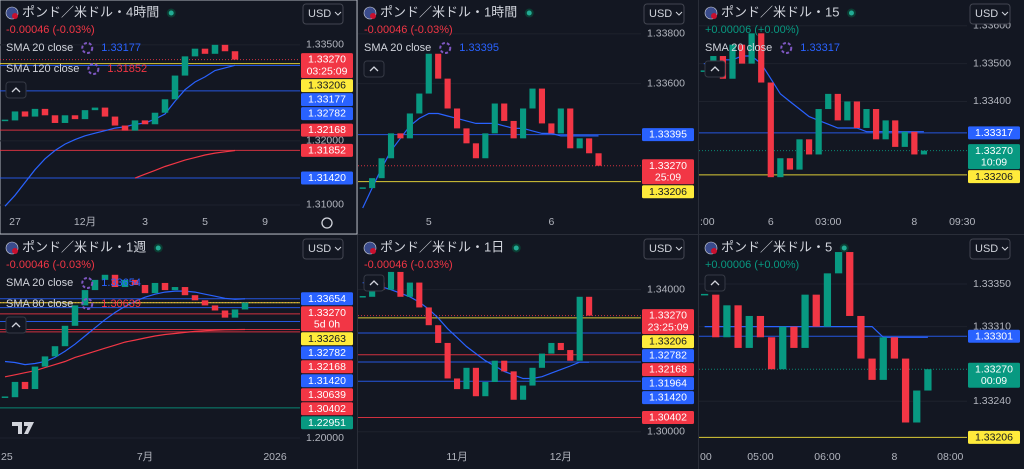  What do you see at coordinates (994, 133) in the screenshot?
I see `price-badge-label: 1.33317` at bounding box center [994, 133].